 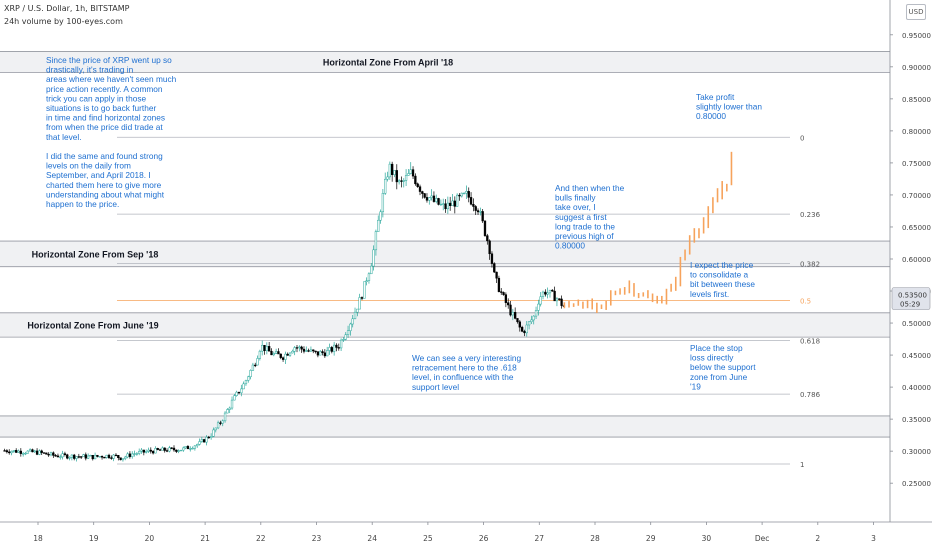 What do you see at coordinates (916, 12) in the screenshot?
I see `currency-badge: USD` at bounding box center [916, 12].